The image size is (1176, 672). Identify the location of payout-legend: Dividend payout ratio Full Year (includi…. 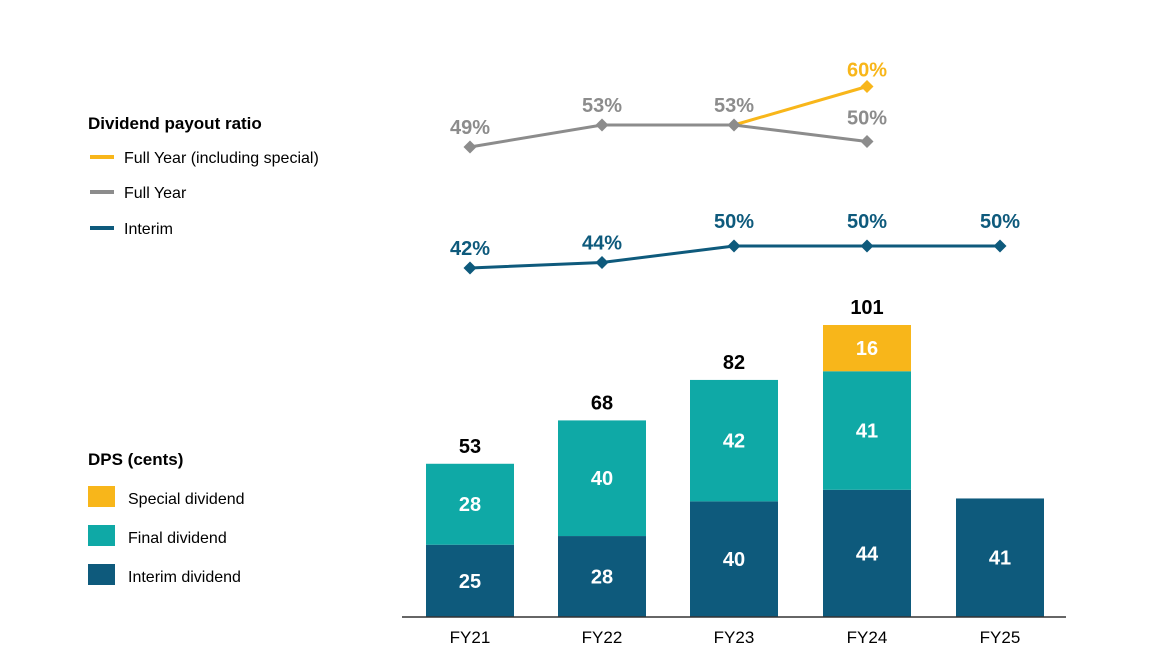
(203, 176).